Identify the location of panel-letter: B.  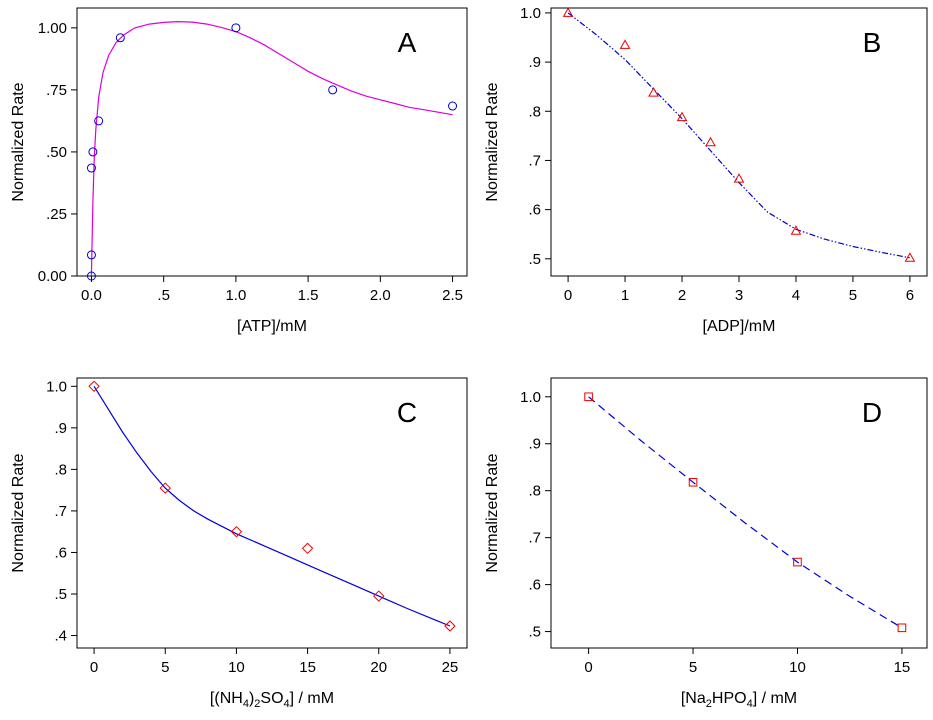
(872, 42).